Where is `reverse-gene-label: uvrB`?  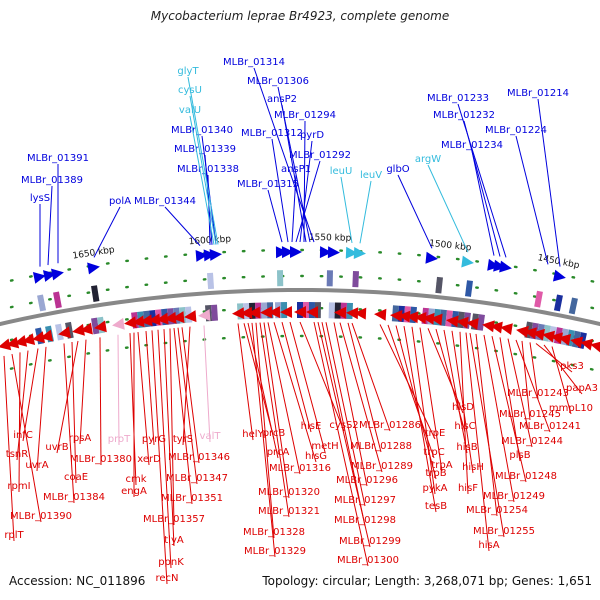 reverse-gene-label: uvrB is located at coordinates (56, 447).